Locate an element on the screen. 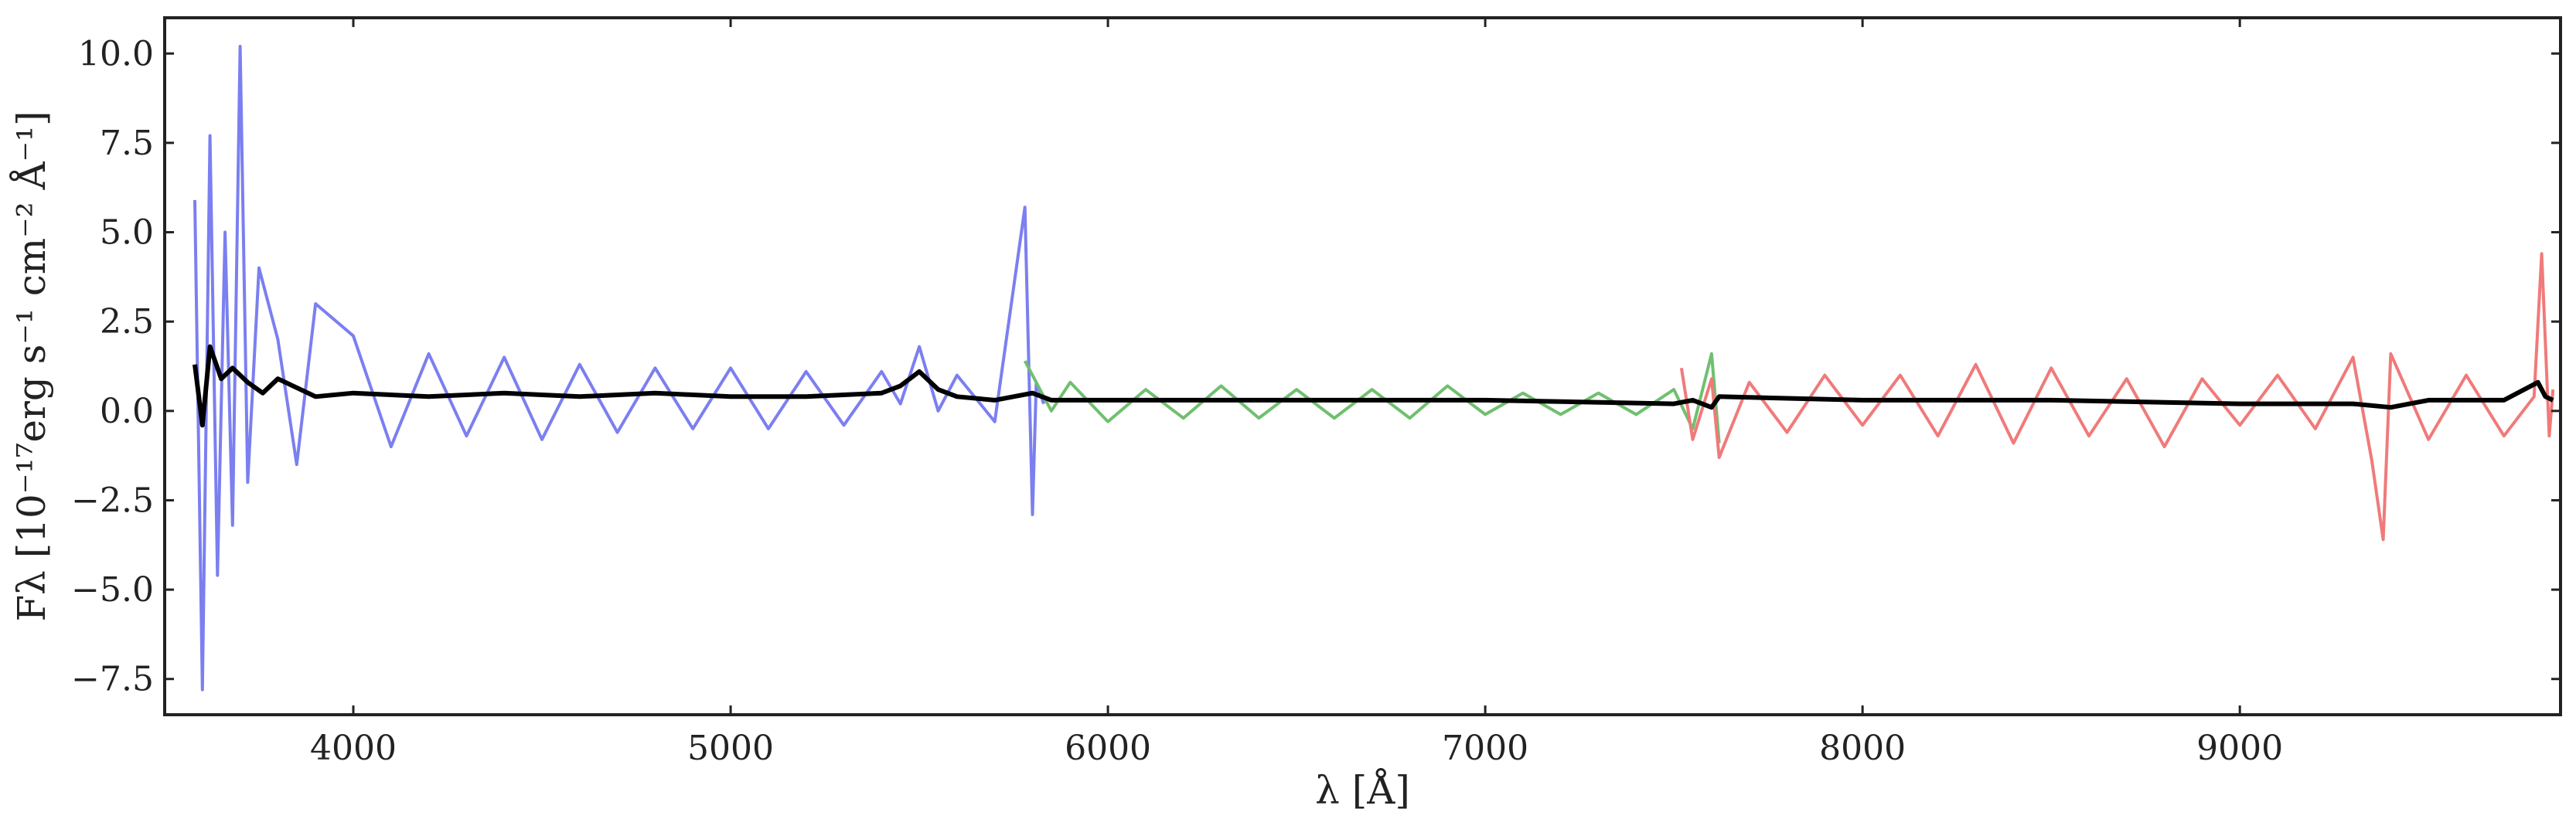 The image size is (2576, 826). x-tick-label: 7000 is located at coordinates (1485, 749).